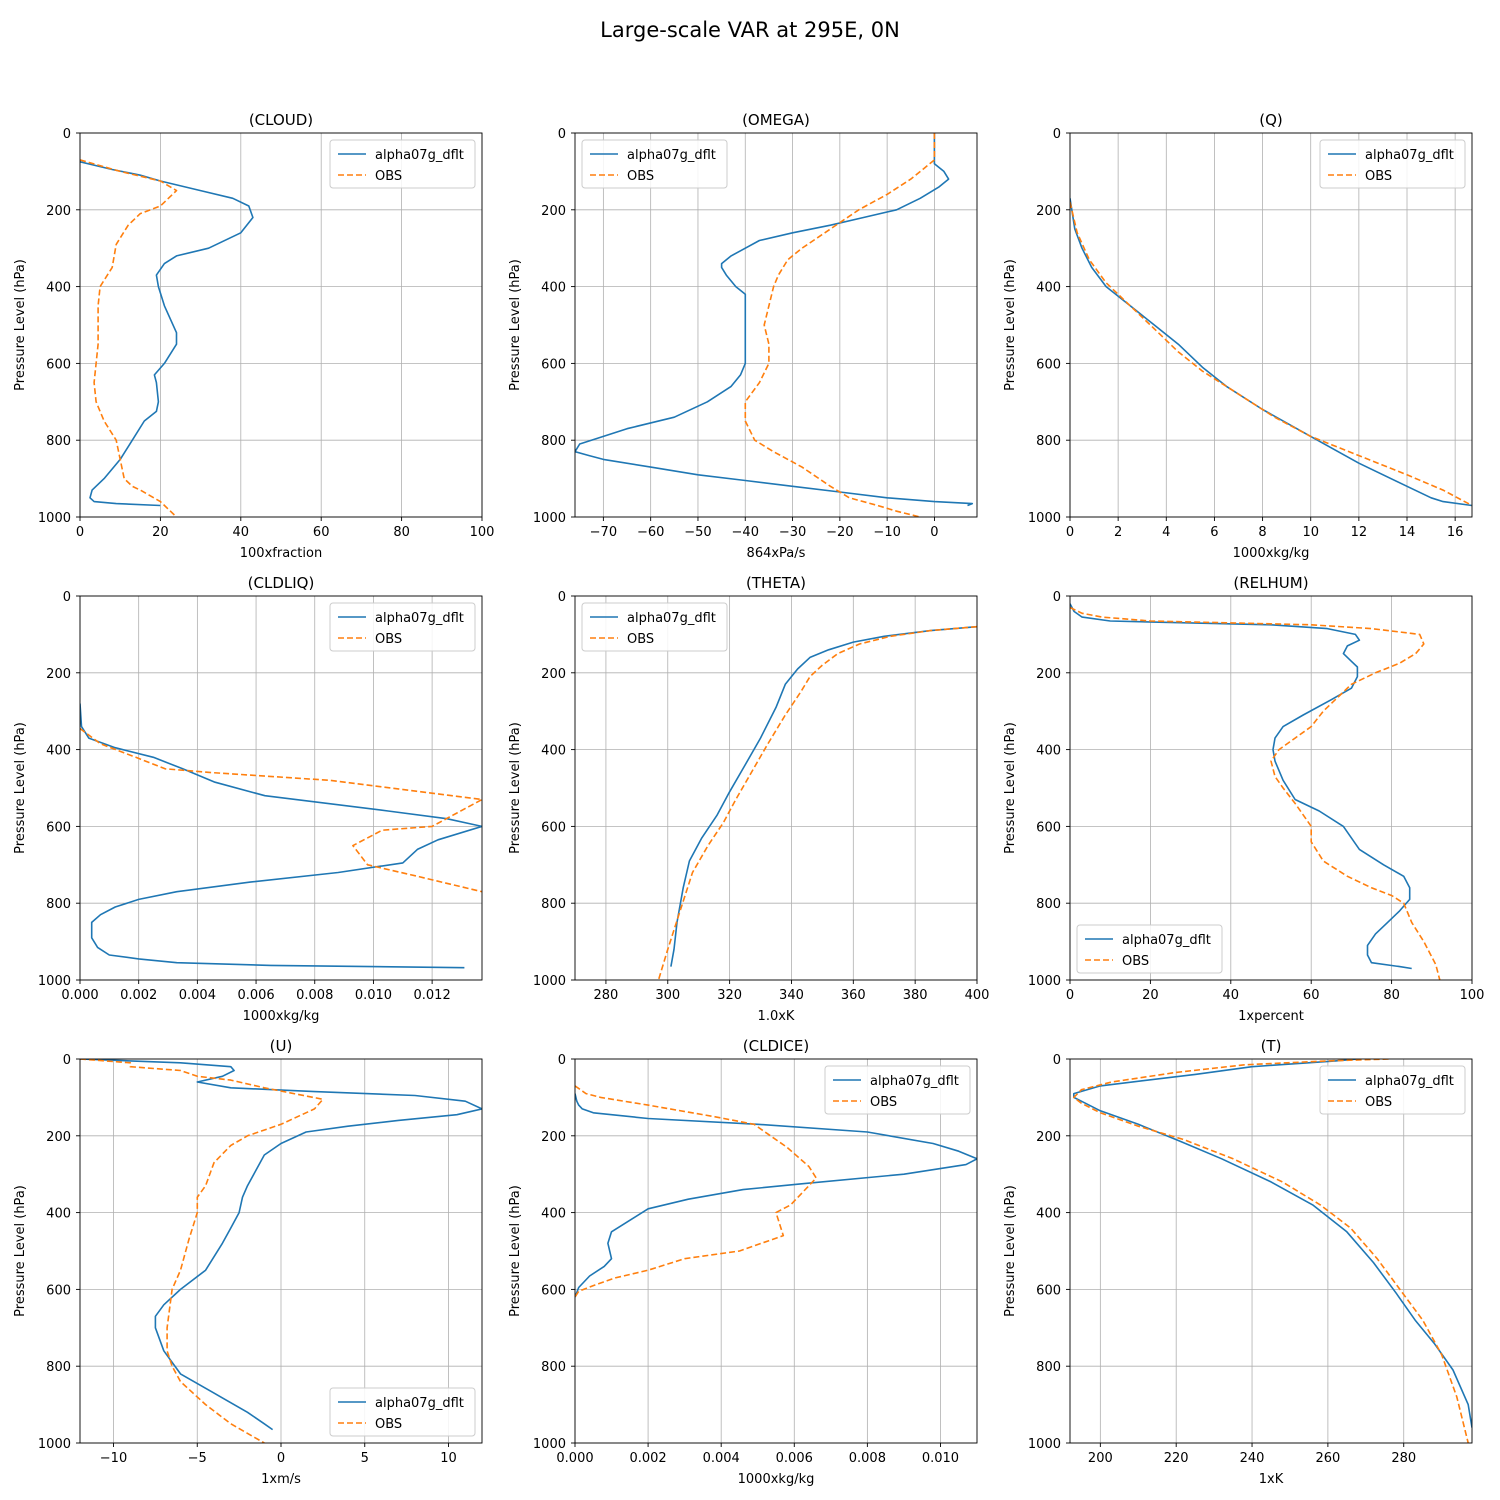 The height and width of the screenshot is (1500, 1500). Describe the element at coordinates (1403, 1458) in the screenshot. I see `x-tick-label: 280` at that location.